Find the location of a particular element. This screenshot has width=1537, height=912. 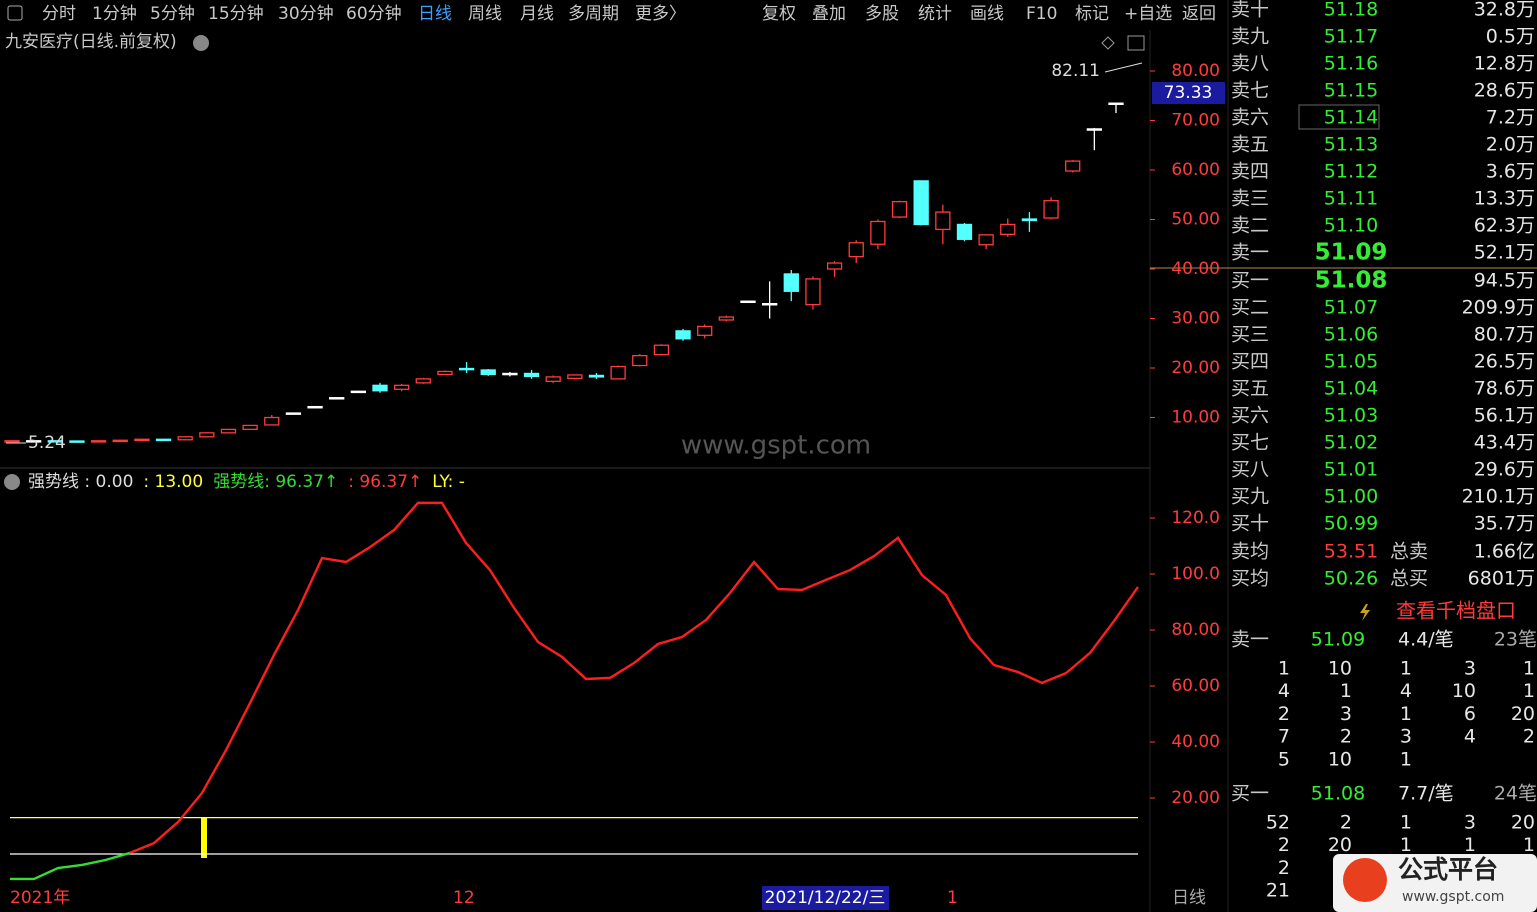

queue-count: 23笔 is located at coordinates (1515, 640).